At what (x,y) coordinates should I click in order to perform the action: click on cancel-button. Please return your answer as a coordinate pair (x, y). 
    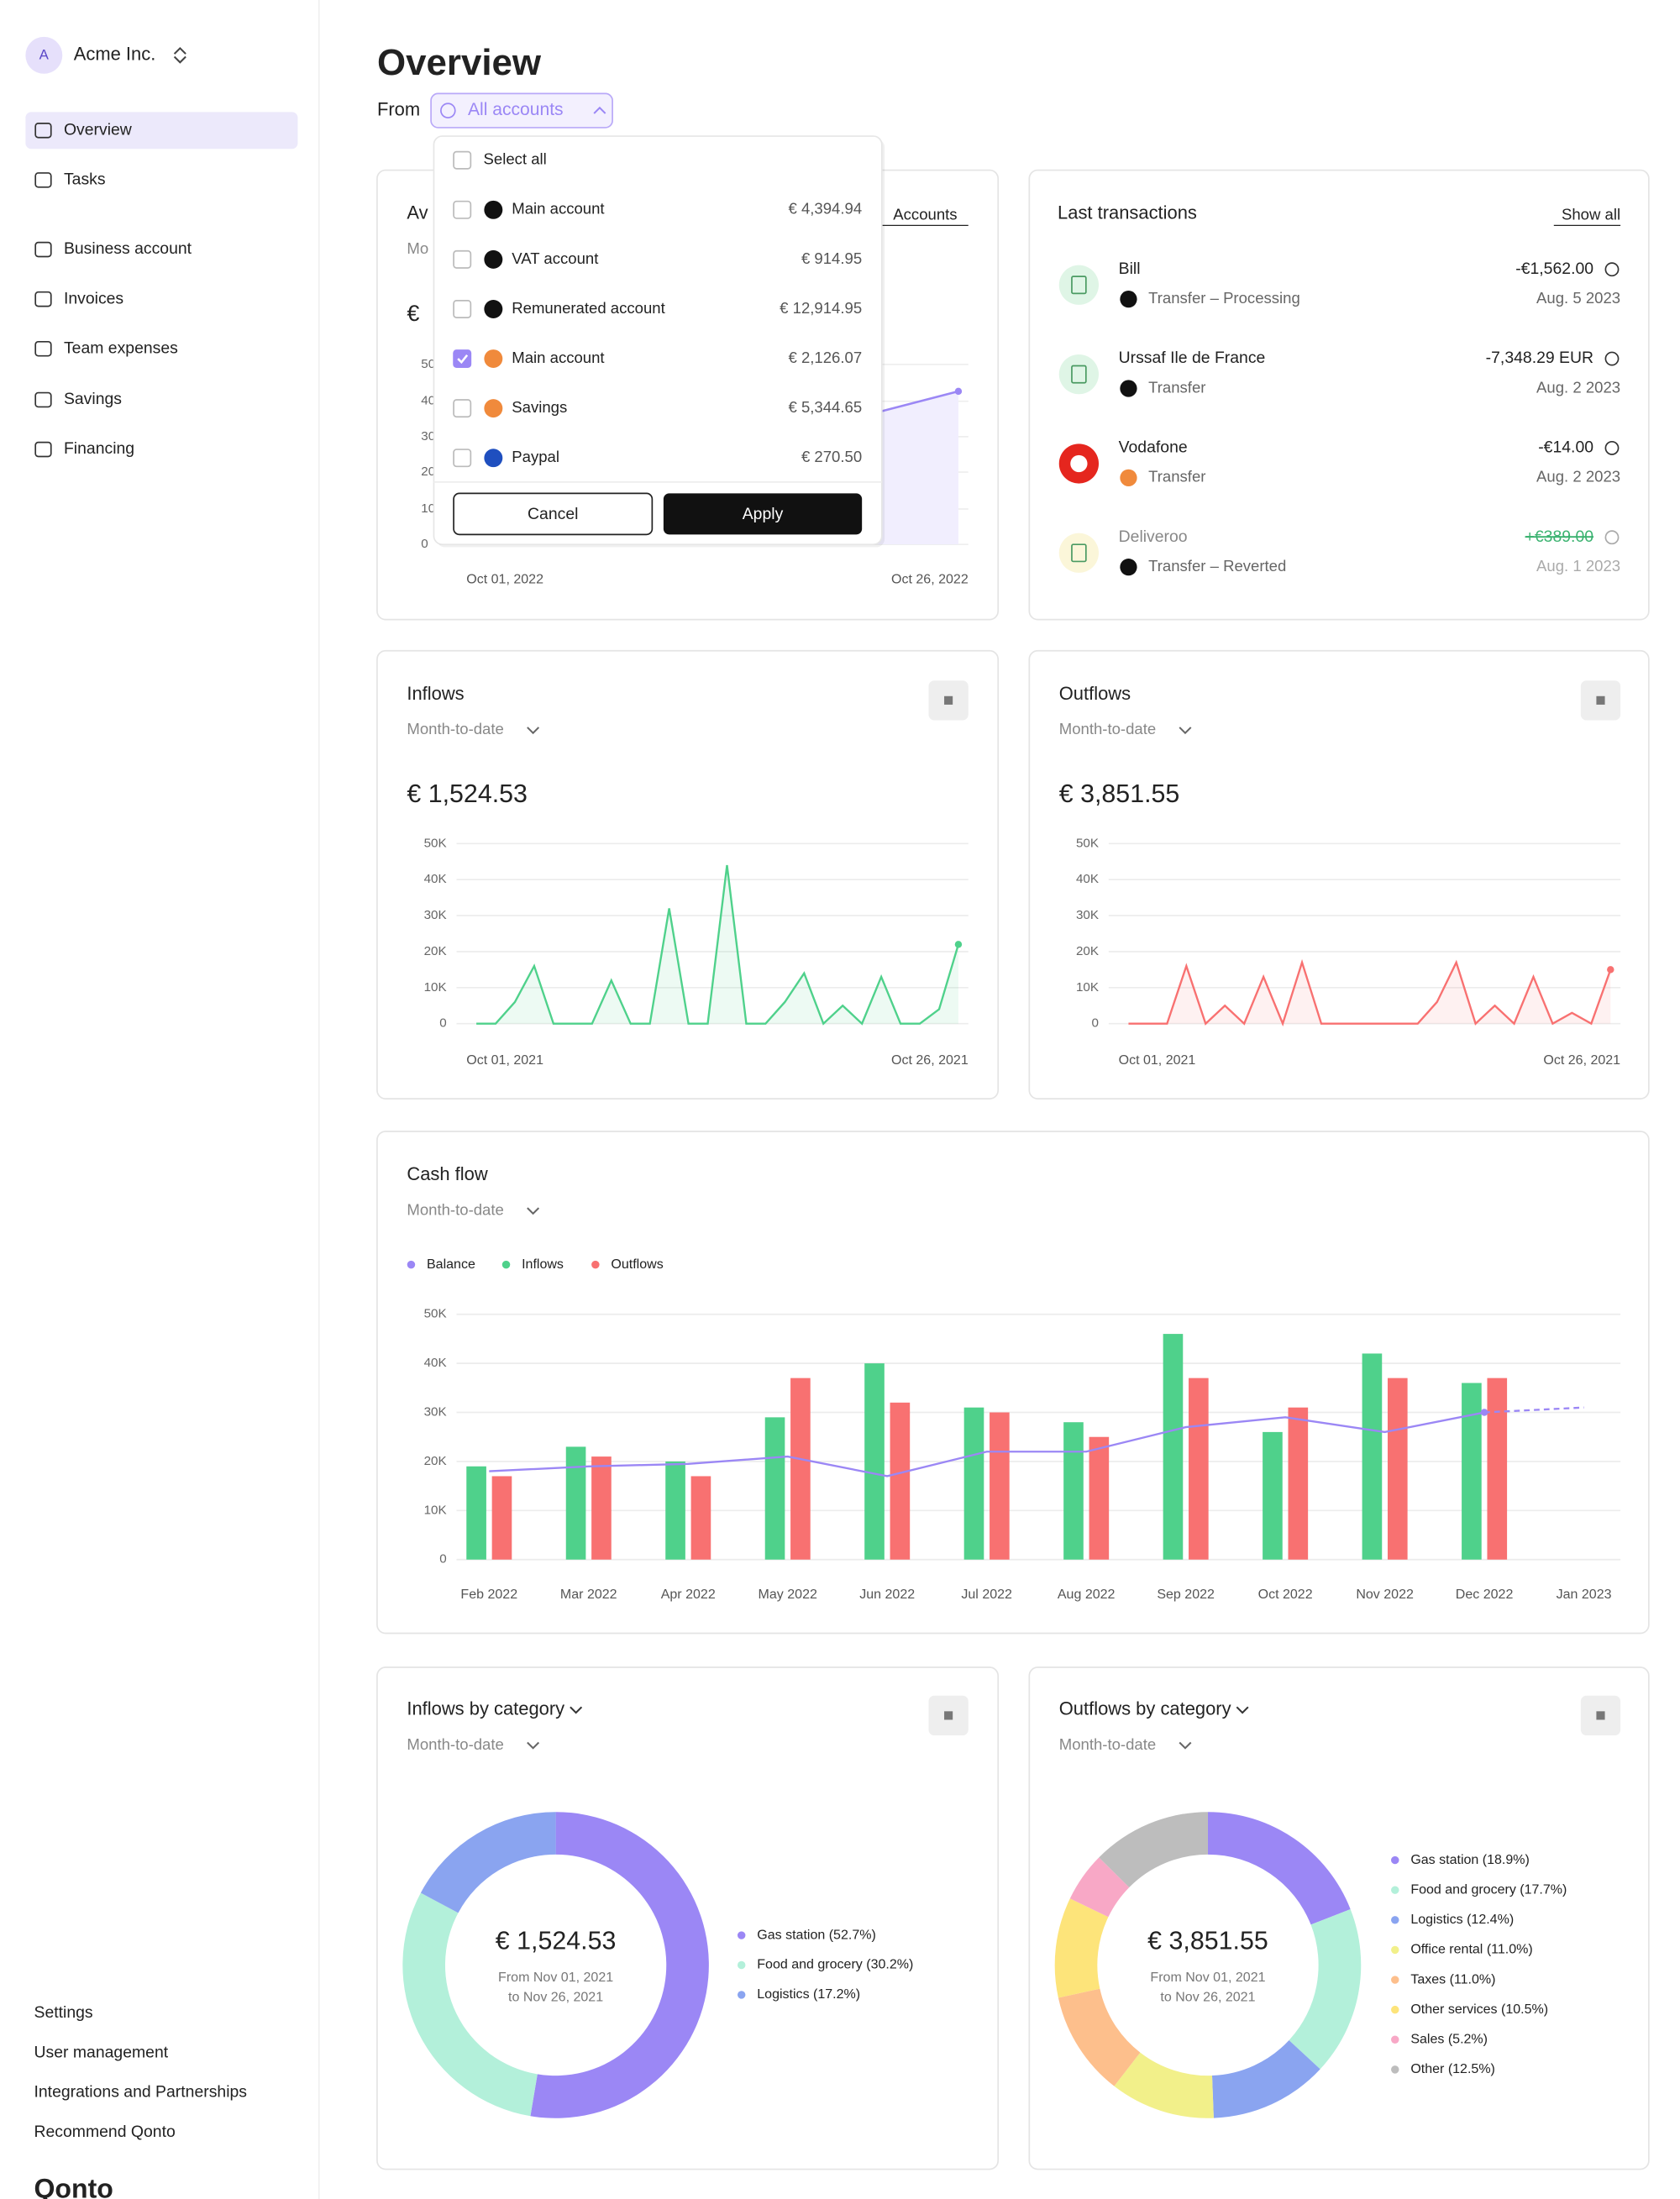
    Looking at the image, I should click on (553, 514).